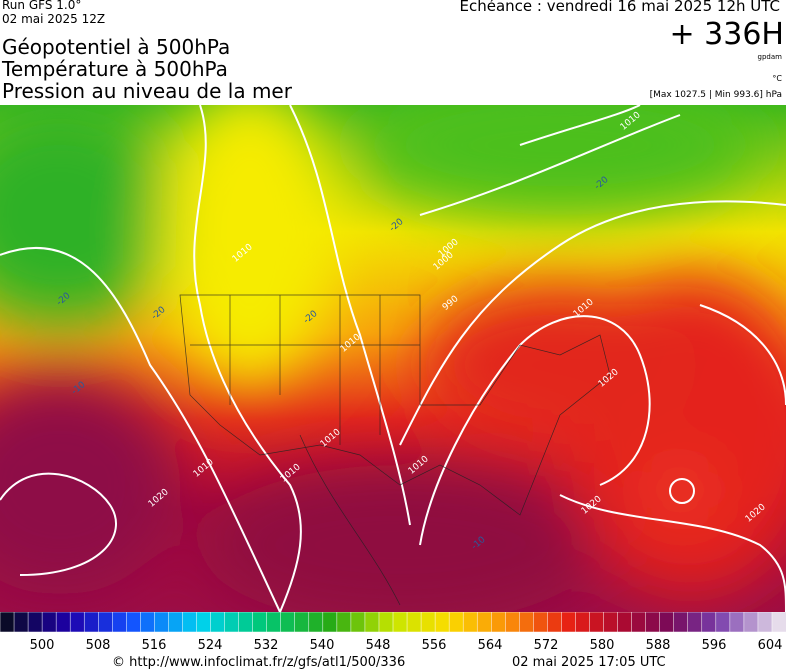  What do you see at coordinates (490, 645) in the screenshot?
I see `legend-tick-label: 564` at bounding box center [490, 645].